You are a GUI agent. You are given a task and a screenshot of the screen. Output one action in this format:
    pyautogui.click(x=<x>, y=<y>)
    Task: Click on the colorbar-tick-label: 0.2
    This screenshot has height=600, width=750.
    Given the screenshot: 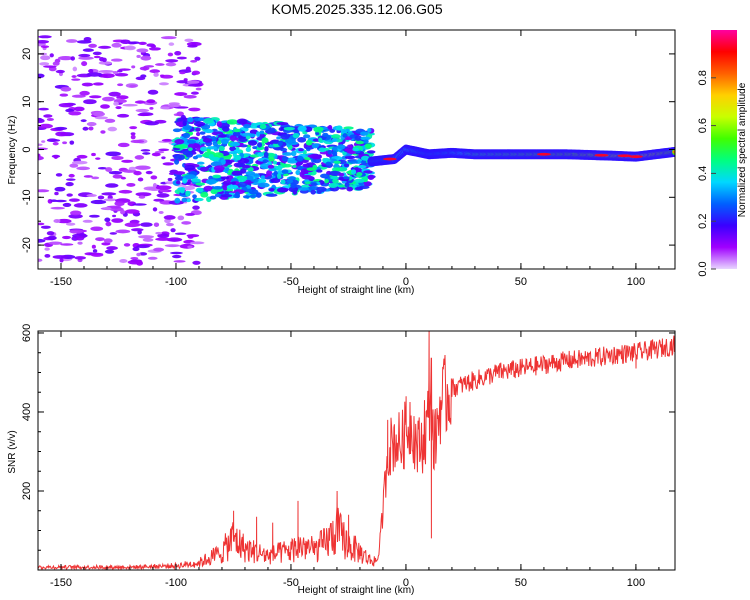 What is the action you would take?
    pyautogui.click(x=703, y=221)
    